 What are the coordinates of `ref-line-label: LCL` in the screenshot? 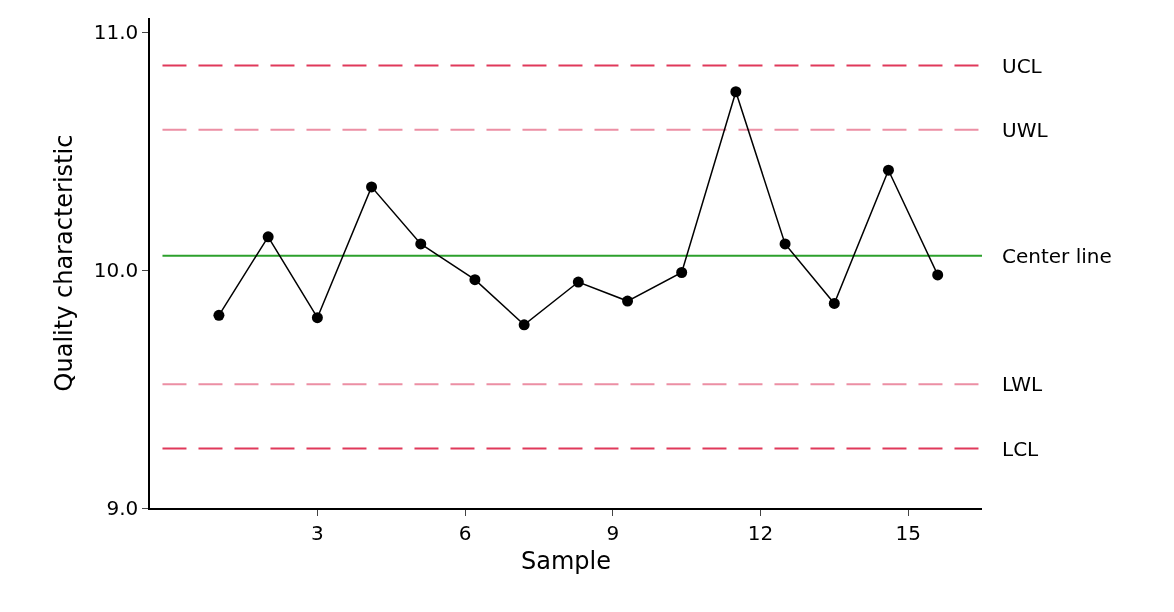 It's located at (1021, 449).